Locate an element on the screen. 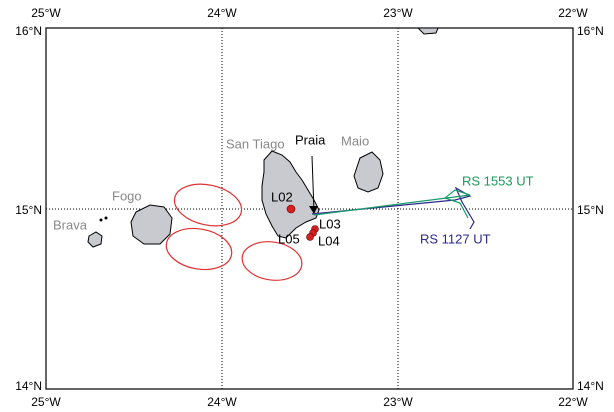 The image size is (614, 412). place-label: Fogo is located at coordinates (127, 195).